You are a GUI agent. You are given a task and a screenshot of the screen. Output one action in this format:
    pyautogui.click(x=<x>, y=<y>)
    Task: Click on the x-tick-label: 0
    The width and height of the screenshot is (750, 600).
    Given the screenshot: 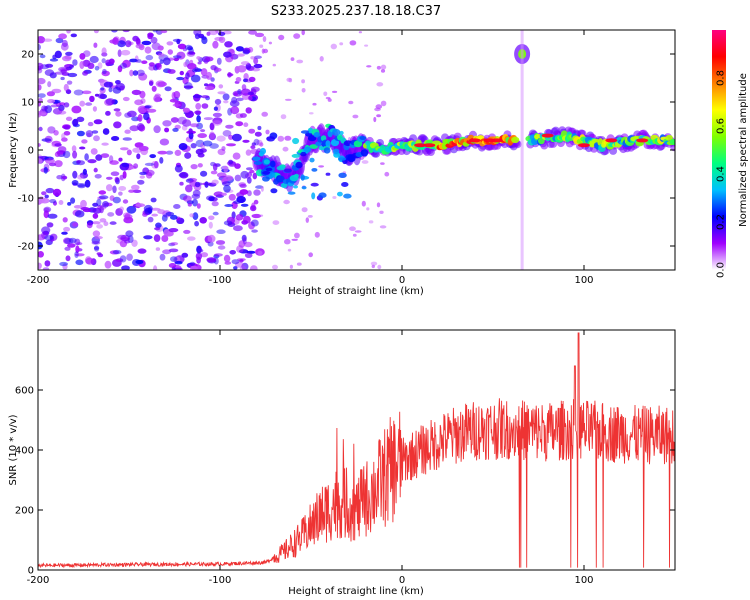 What is the action you would take?
    pyautogui.click(x=402, y=280)
    